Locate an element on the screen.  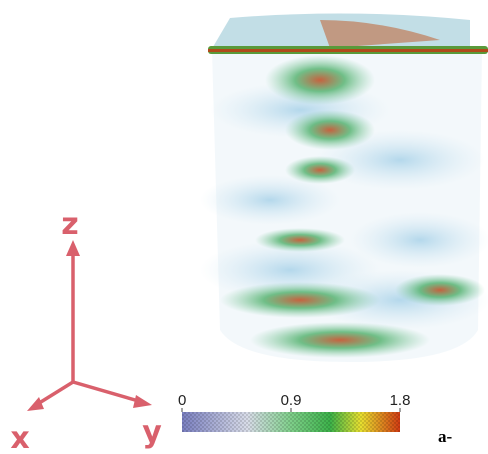
axis-triad is located at coordinates (89, 325).